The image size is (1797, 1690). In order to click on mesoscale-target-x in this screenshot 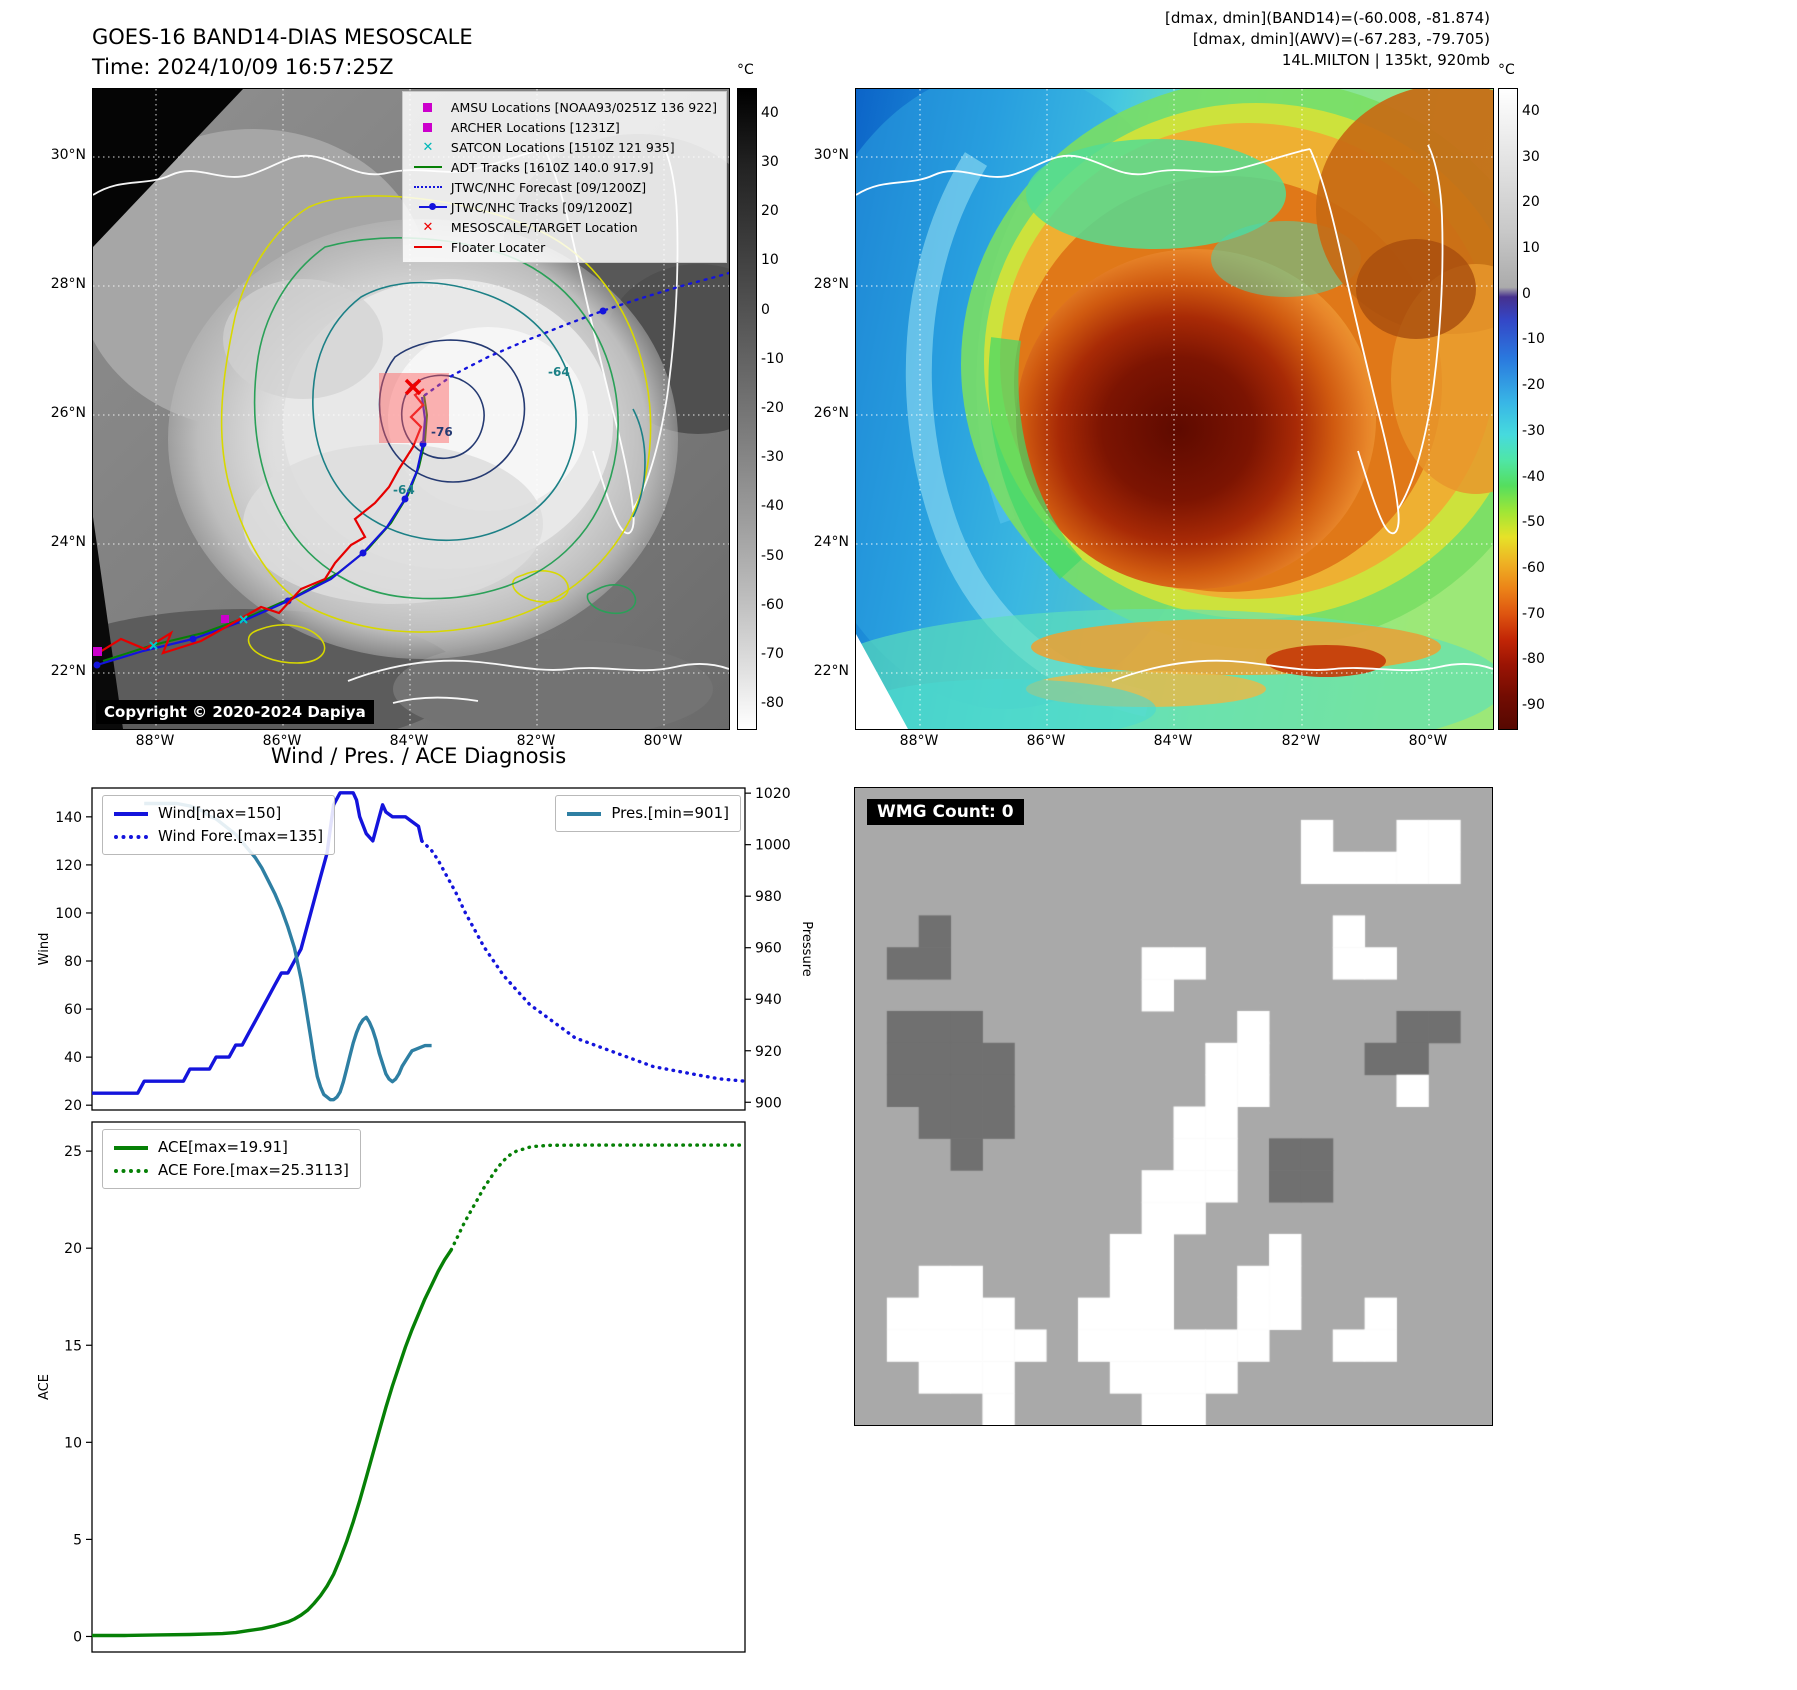, I will do `click(413, 387)`.